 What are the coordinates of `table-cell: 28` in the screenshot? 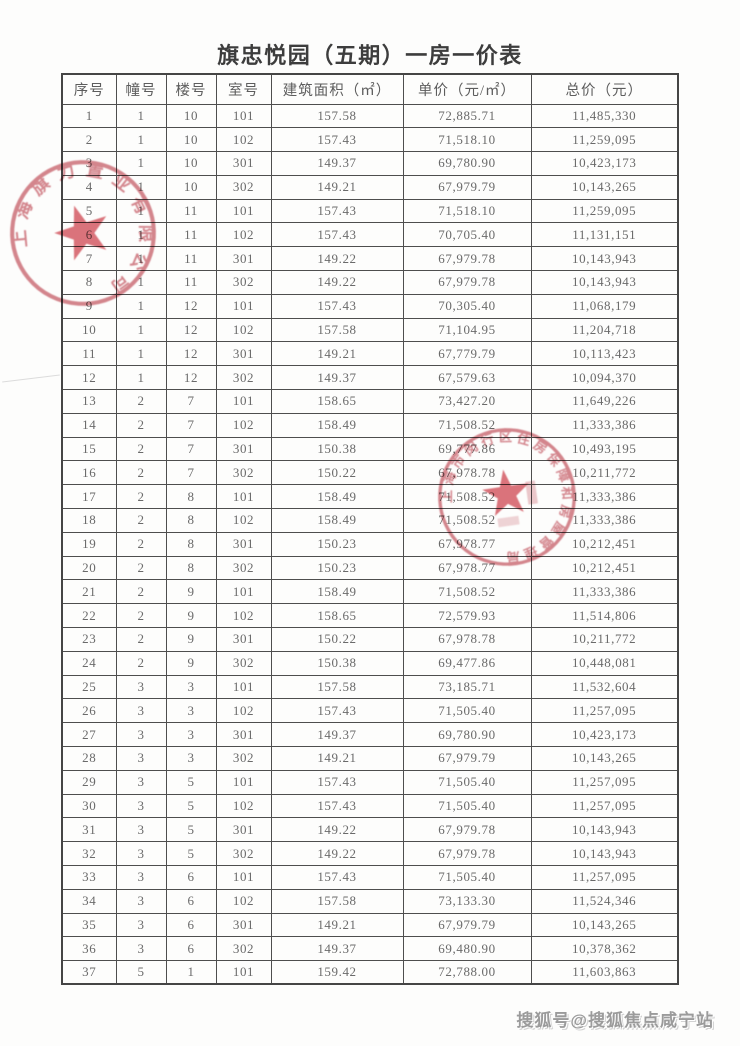 It's located at (89, 758).